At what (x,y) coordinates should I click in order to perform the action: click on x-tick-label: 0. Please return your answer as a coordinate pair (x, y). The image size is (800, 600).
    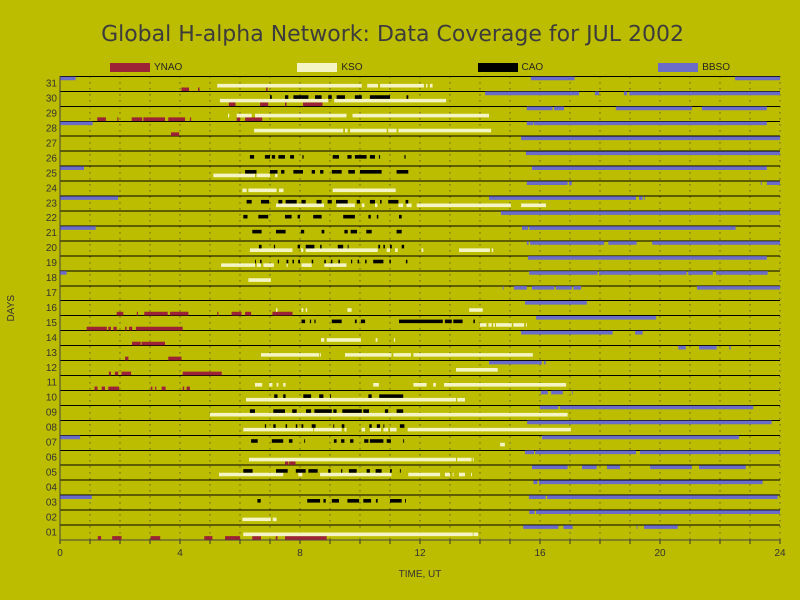
    Looking at the image, I should click on (60, 553).